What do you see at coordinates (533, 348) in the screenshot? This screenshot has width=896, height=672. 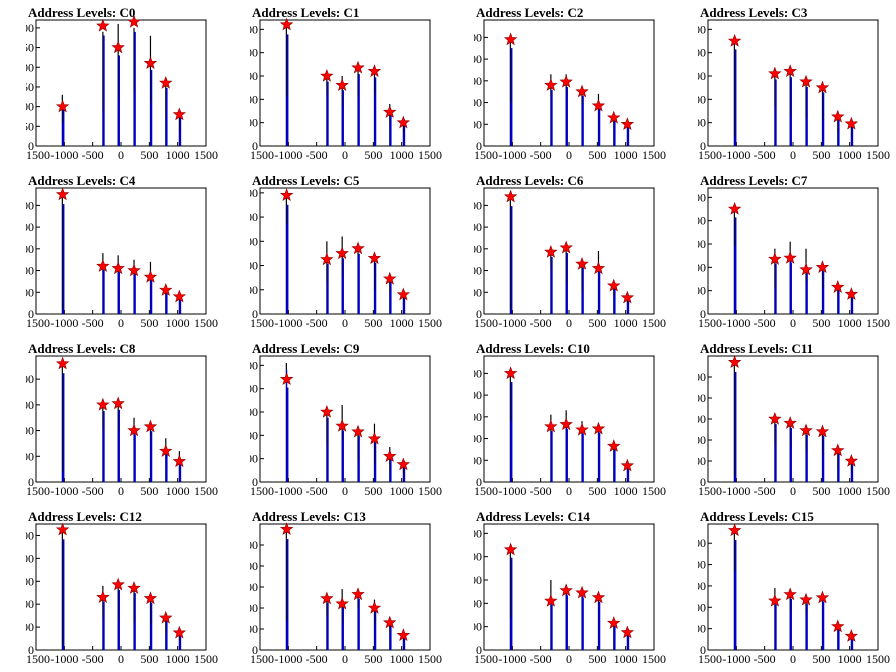 I see `chart-title: Address Levels: C10` at bounding box center [533, 348].